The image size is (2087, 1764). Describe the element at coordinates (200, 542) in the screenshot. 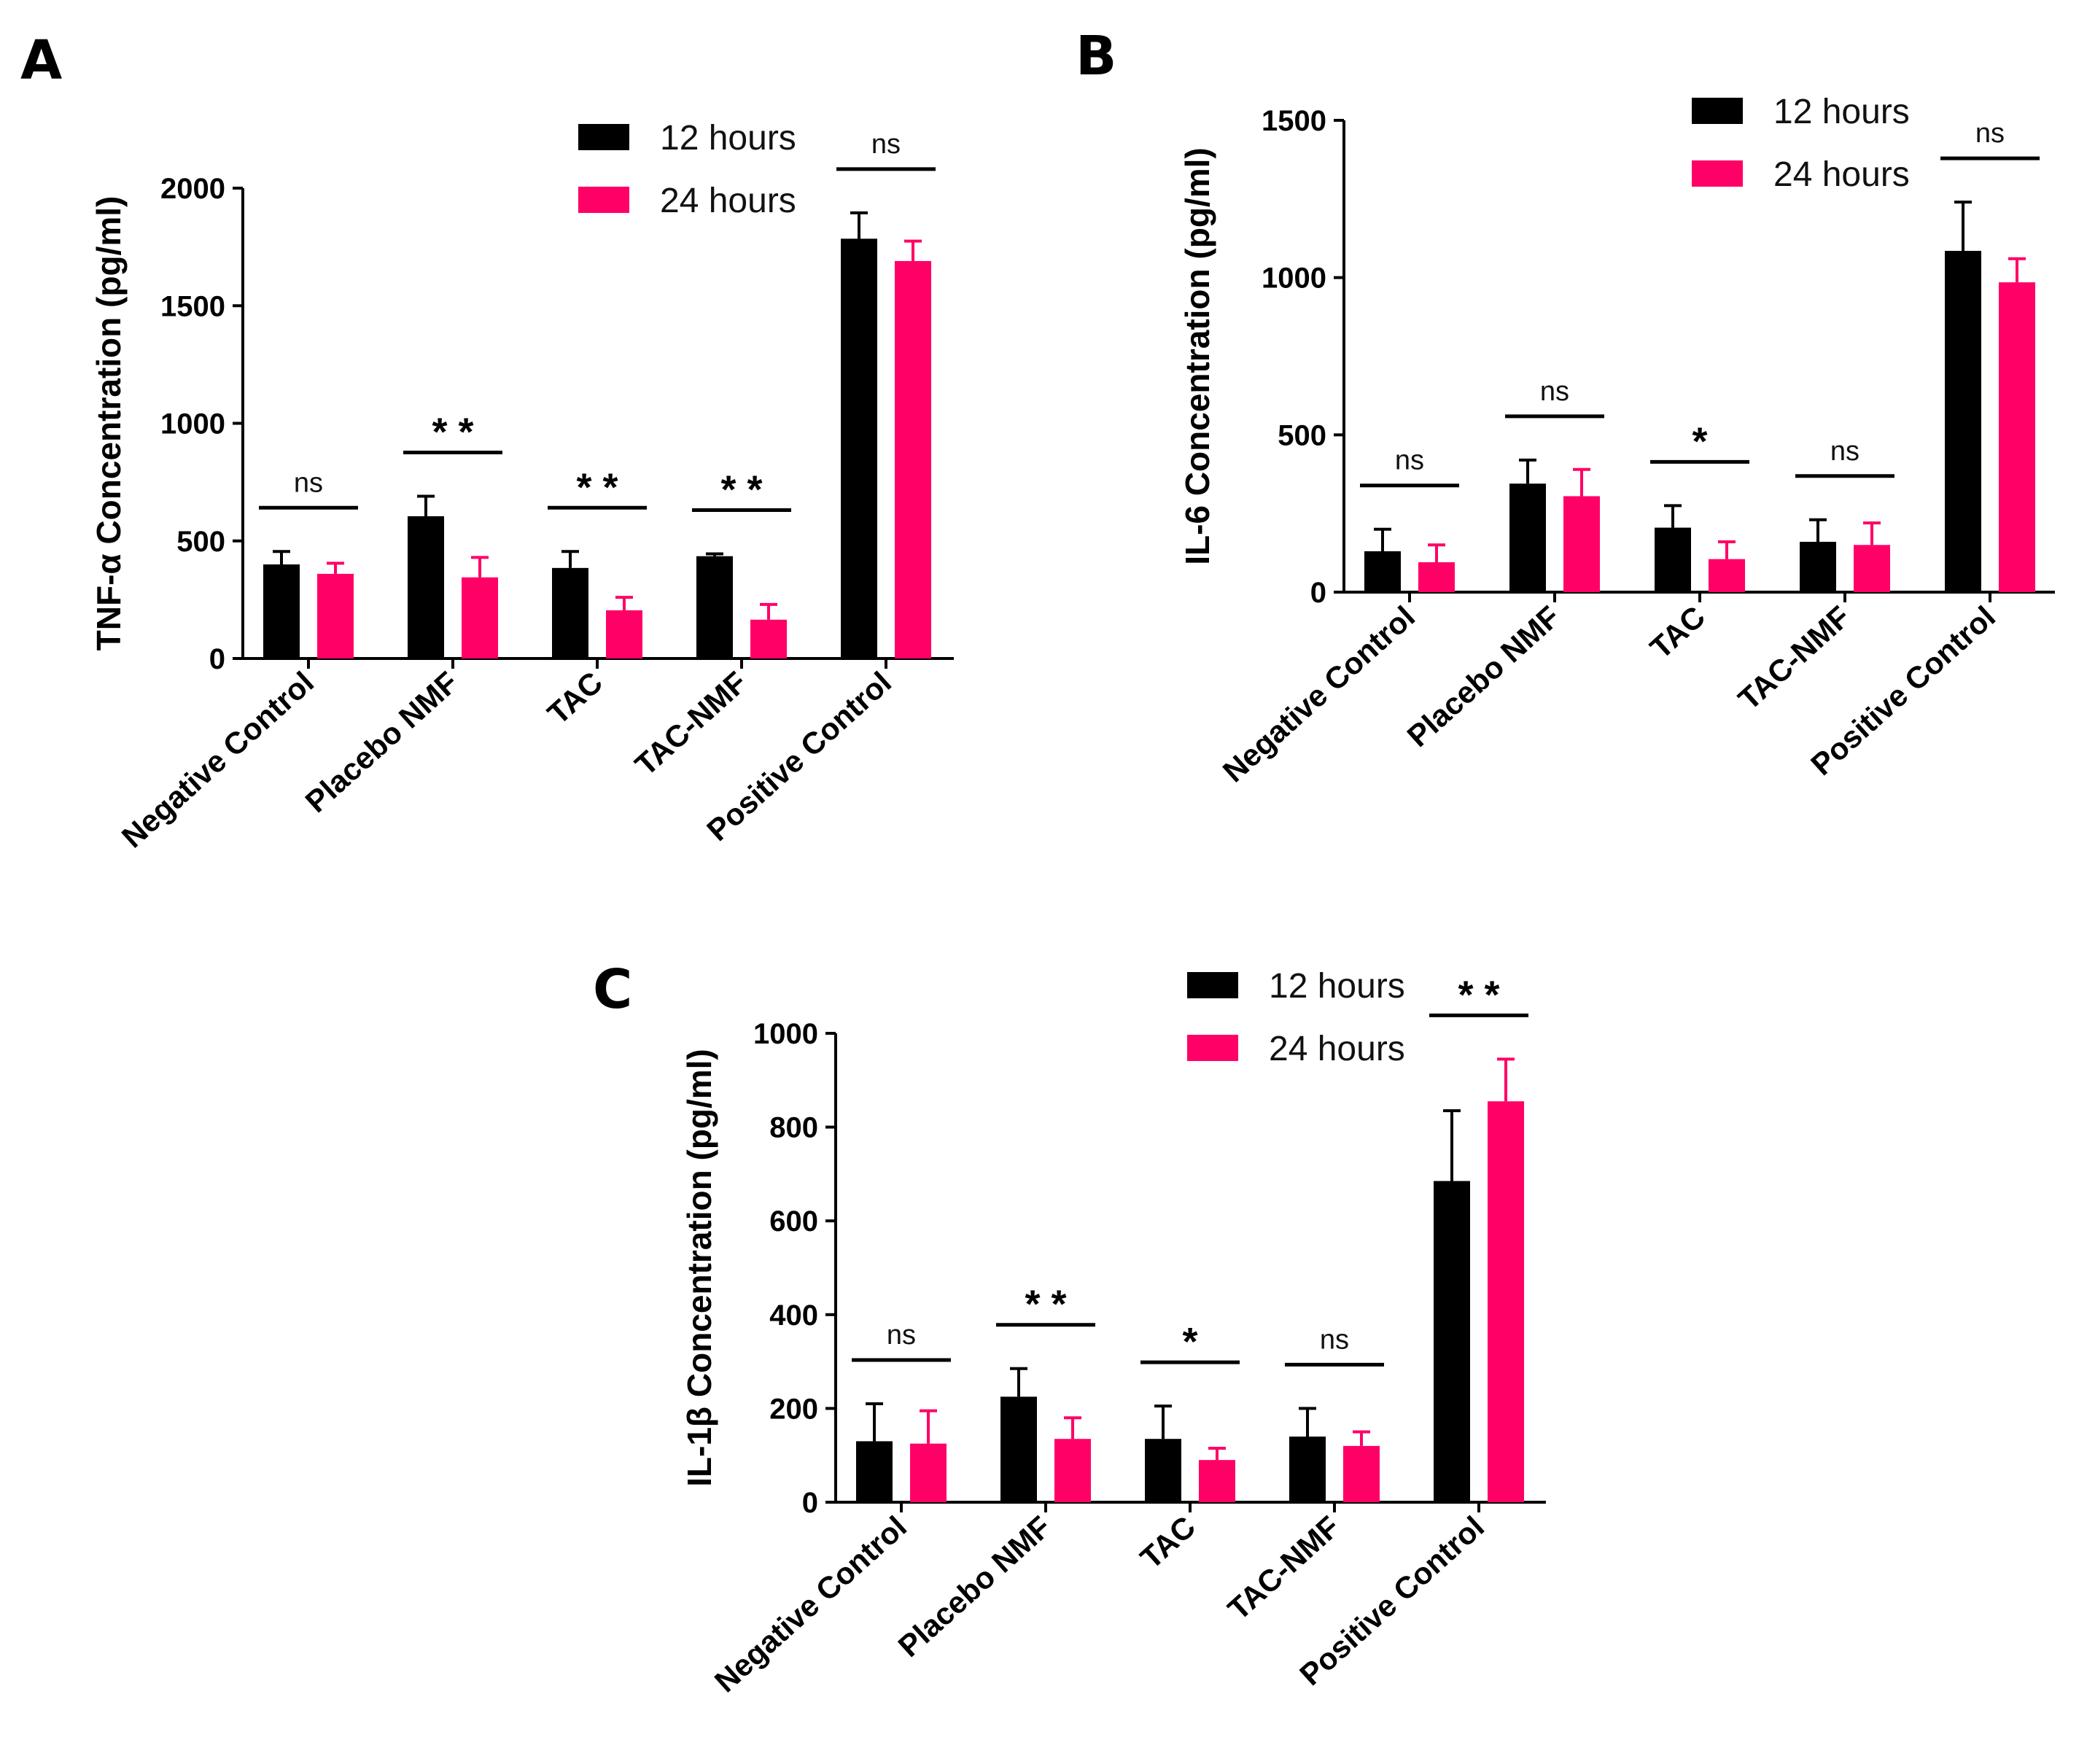

I see `panel-a-y-tick-label: 500` at that location.